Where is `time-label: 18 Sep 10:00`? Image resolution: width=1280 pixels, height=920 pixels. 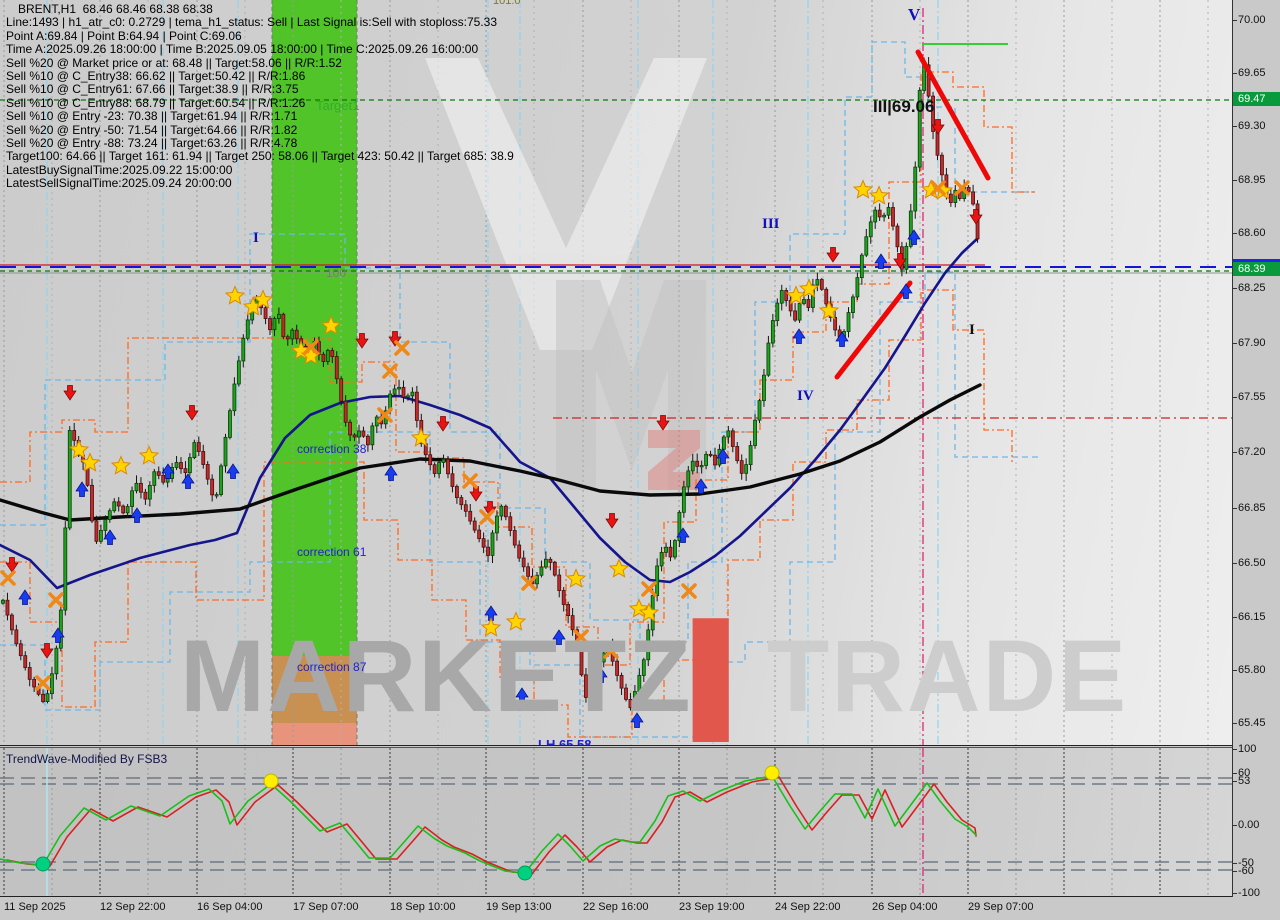 time-label: 18 Sep 10:00 is located at coordinates (423, 907).